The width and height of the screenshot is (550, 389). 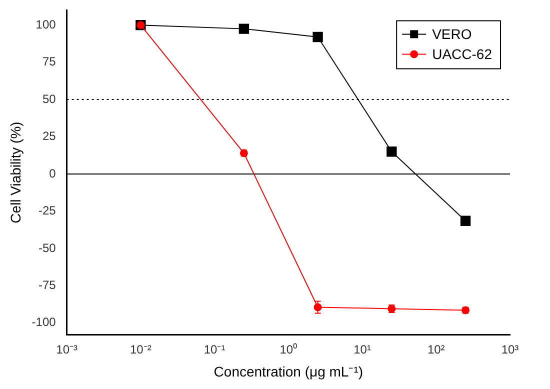 What do you see at coordinates (49, 136) in the screenshot?
I see `y-tick-label: 25` at bounding box center [49, 136].